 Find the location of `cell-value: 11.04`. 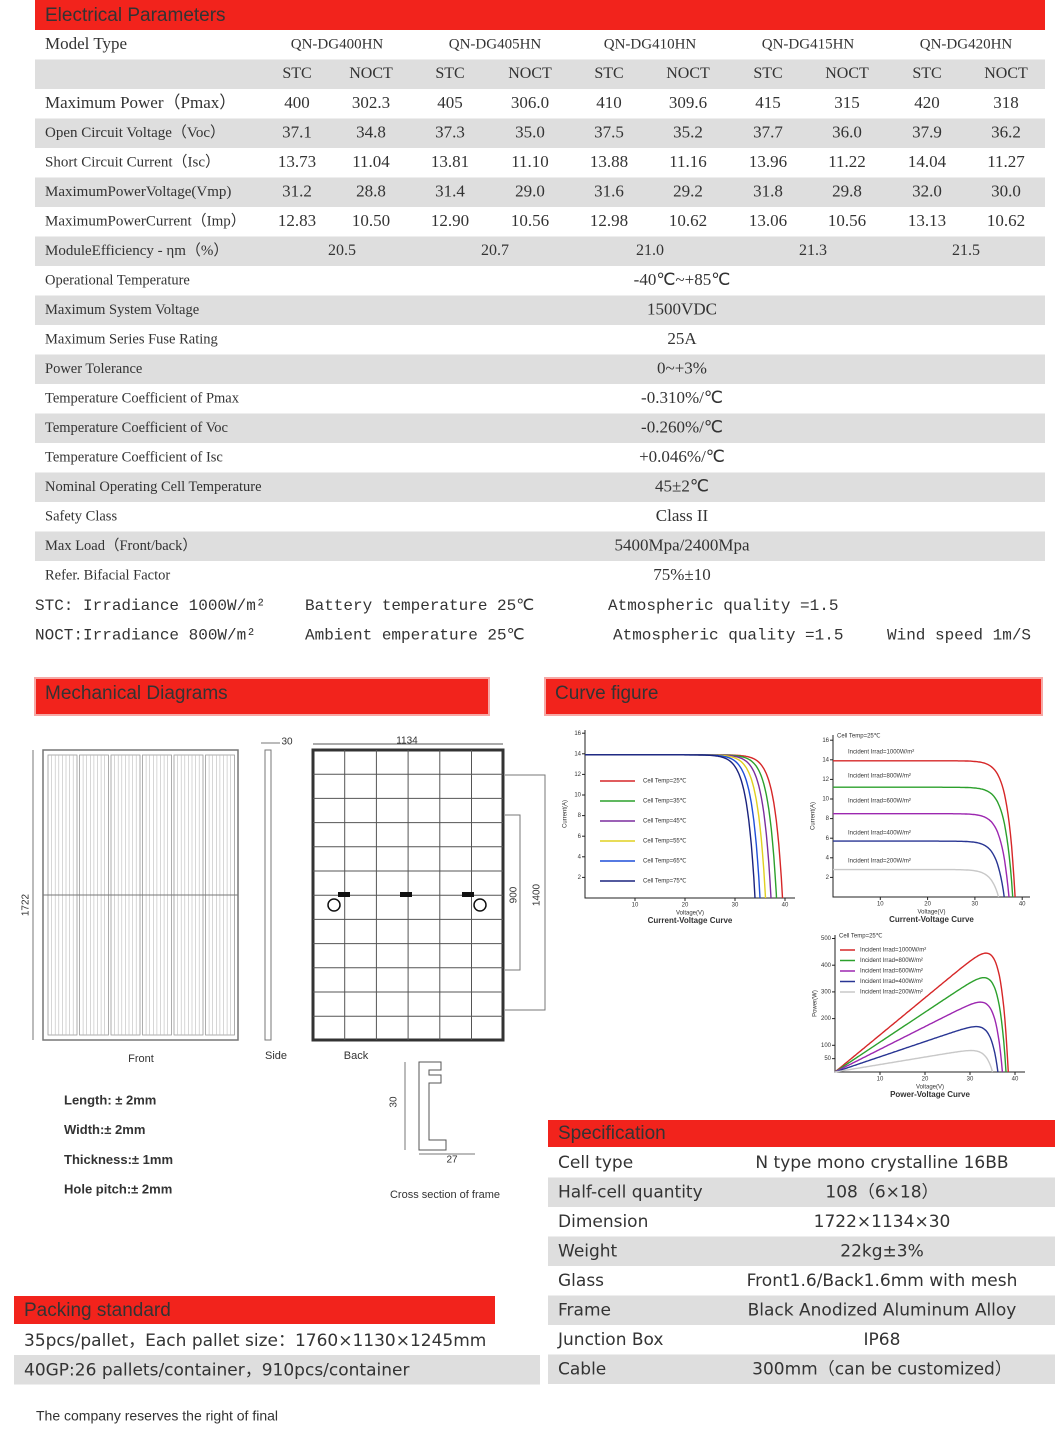

cell-value: 11.04 is located at coordinates (371, 161).